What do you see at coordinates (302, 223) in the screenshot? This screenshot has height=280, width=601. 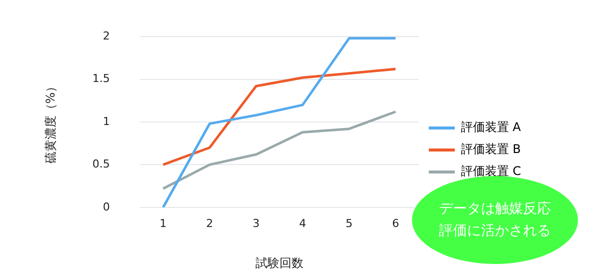 I see `x-tick-label: 4` at bounding box center [302, 223].